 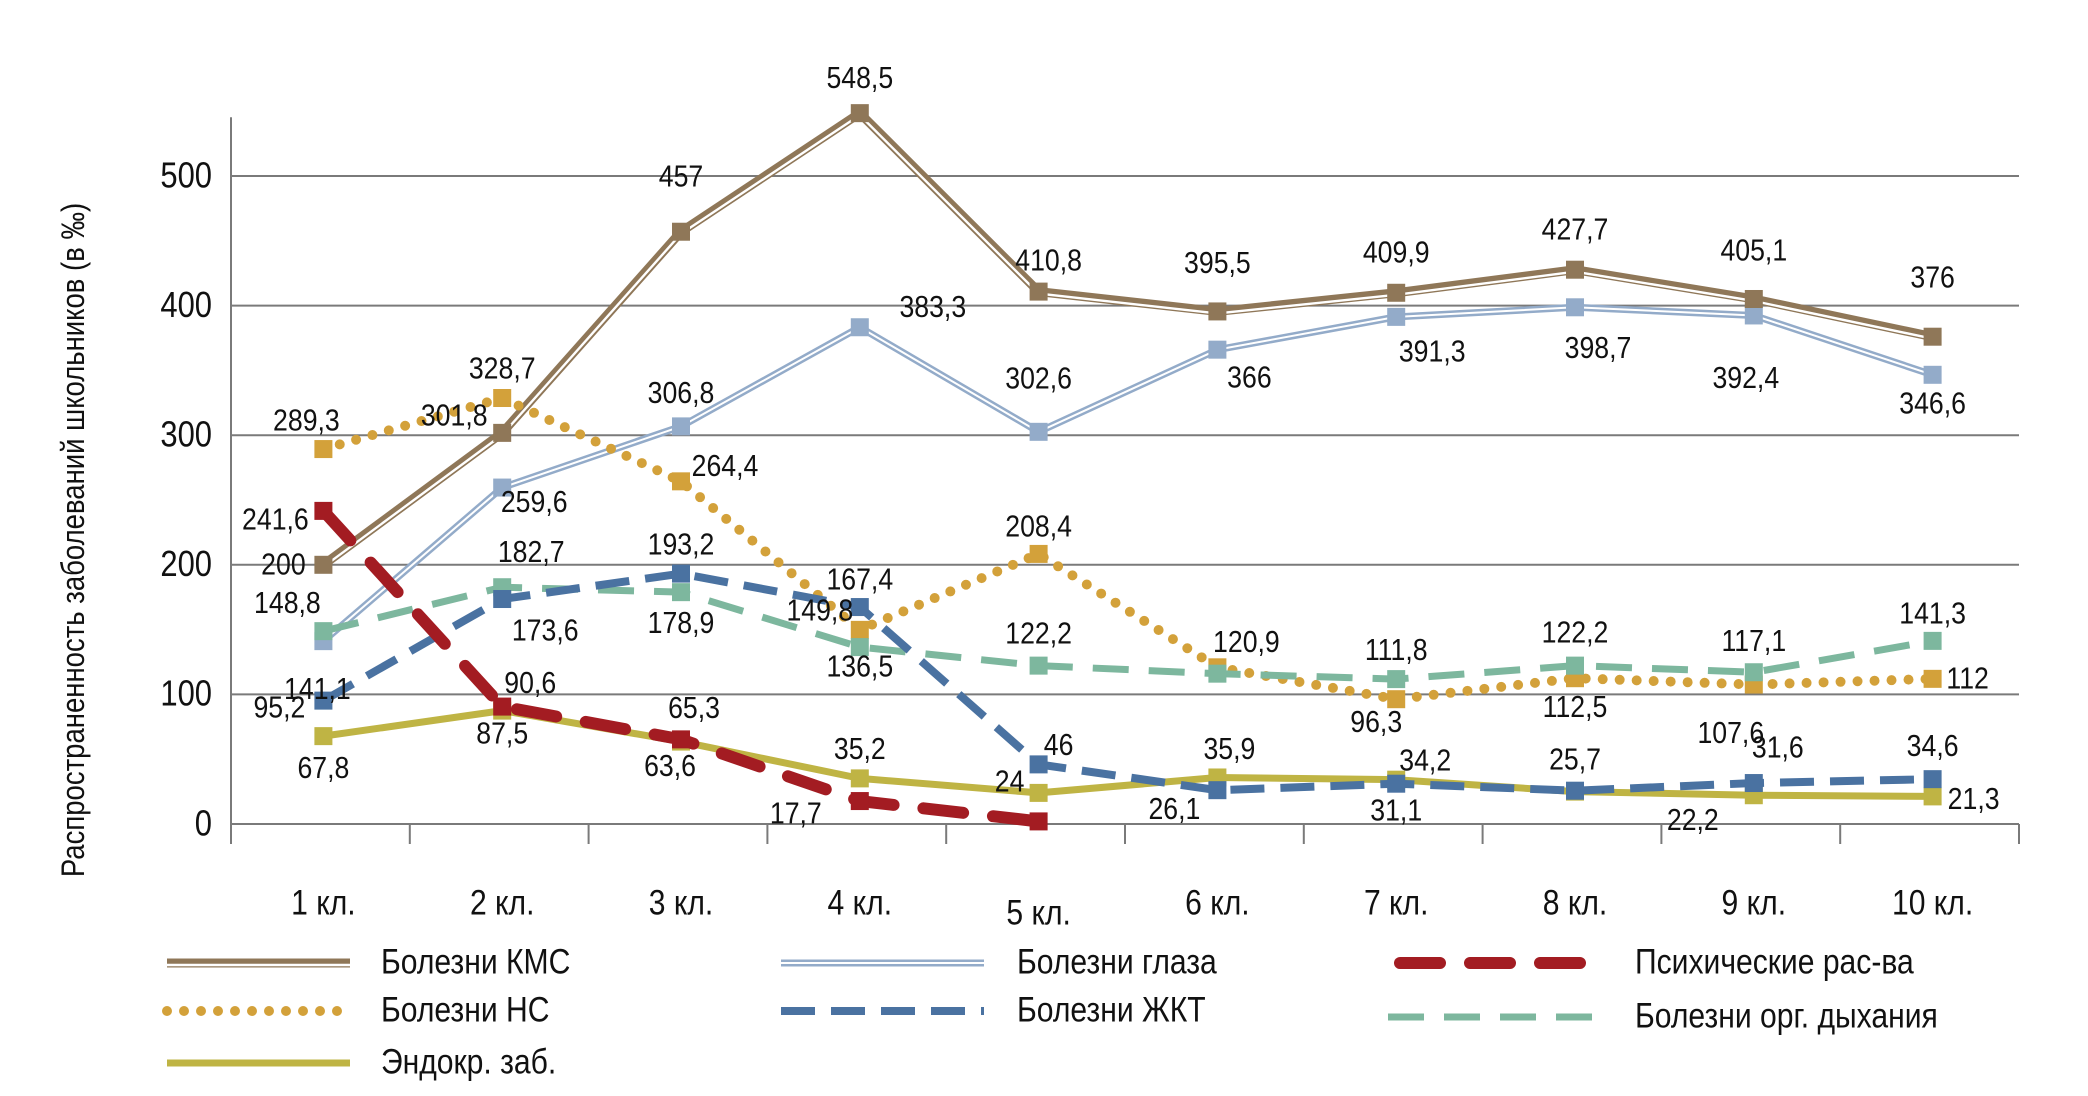 I want to click on series-психические-рас-ва, so click(x=681, y=666).